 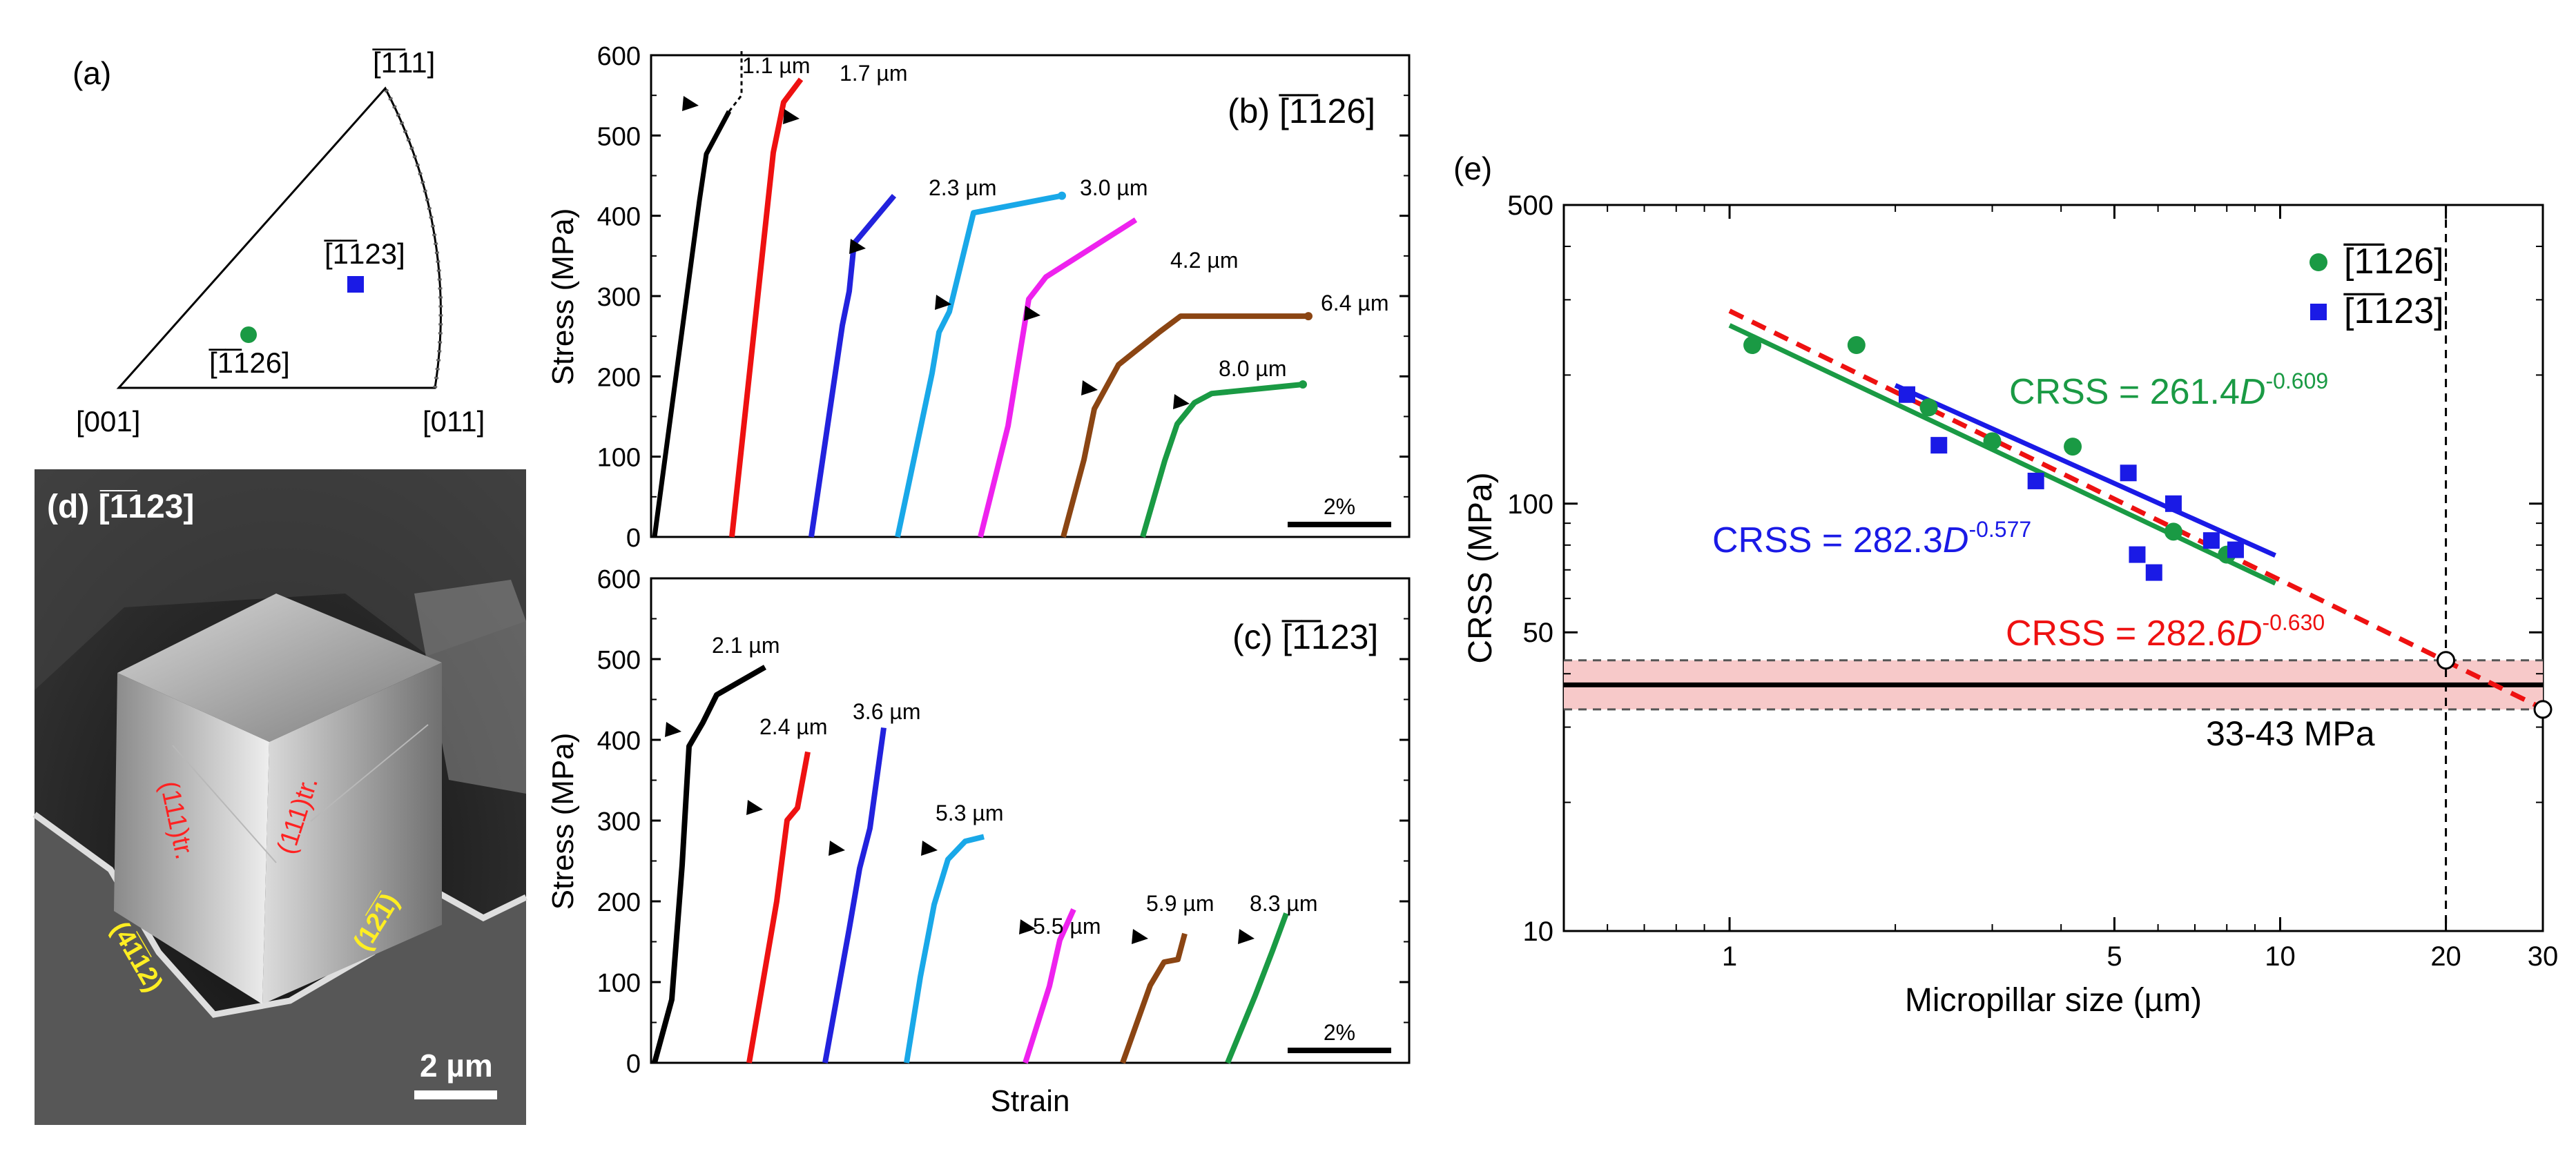 I want to click on y-tick-label: 300, so click(x=619, y=821).